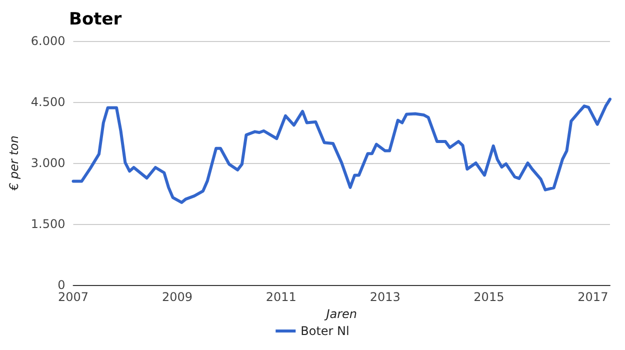 This screenshot has height=350, width=625. I want to click on y-tick-label: 4.500, so click(48, 102).